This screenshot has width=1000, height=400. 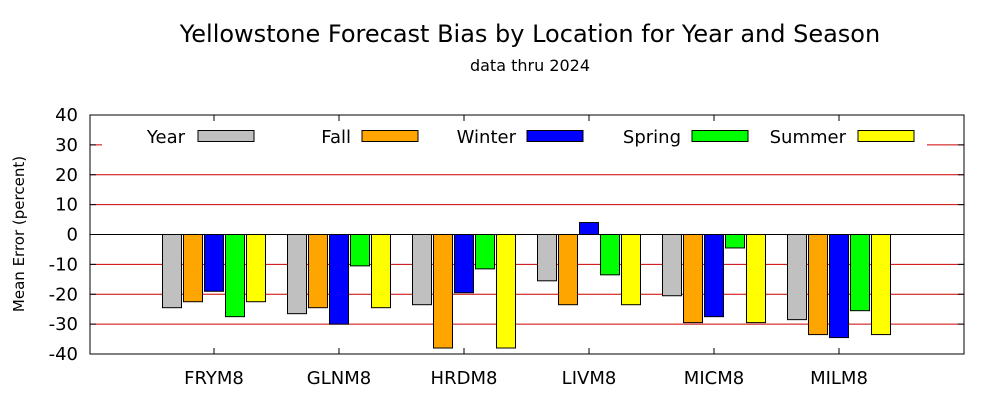 What do you see at coordinates (485, 252) in the screenshot?
I see `bar-hrdm8-spring` at bounding box center [485, 252].